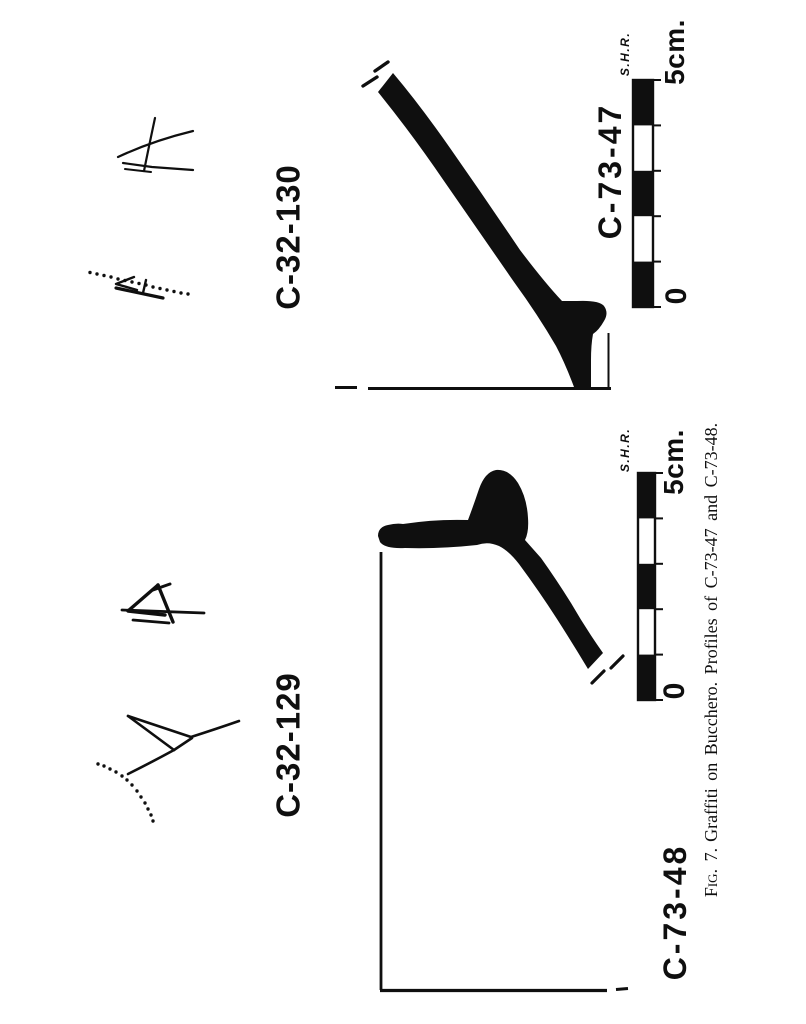  Describe the element at coordinates (168, 768) in the screenshot. I see `graffito-sketch-c32-129-lower` at that location.